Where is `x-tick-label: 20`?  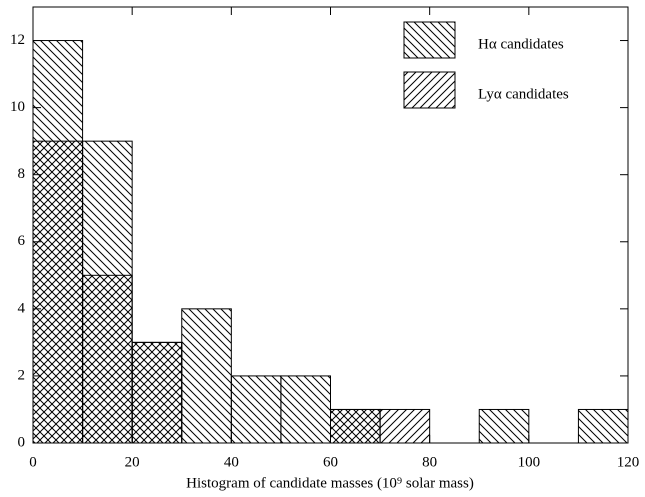 x-tick-label: 20 is located at coordinates (132, 462).